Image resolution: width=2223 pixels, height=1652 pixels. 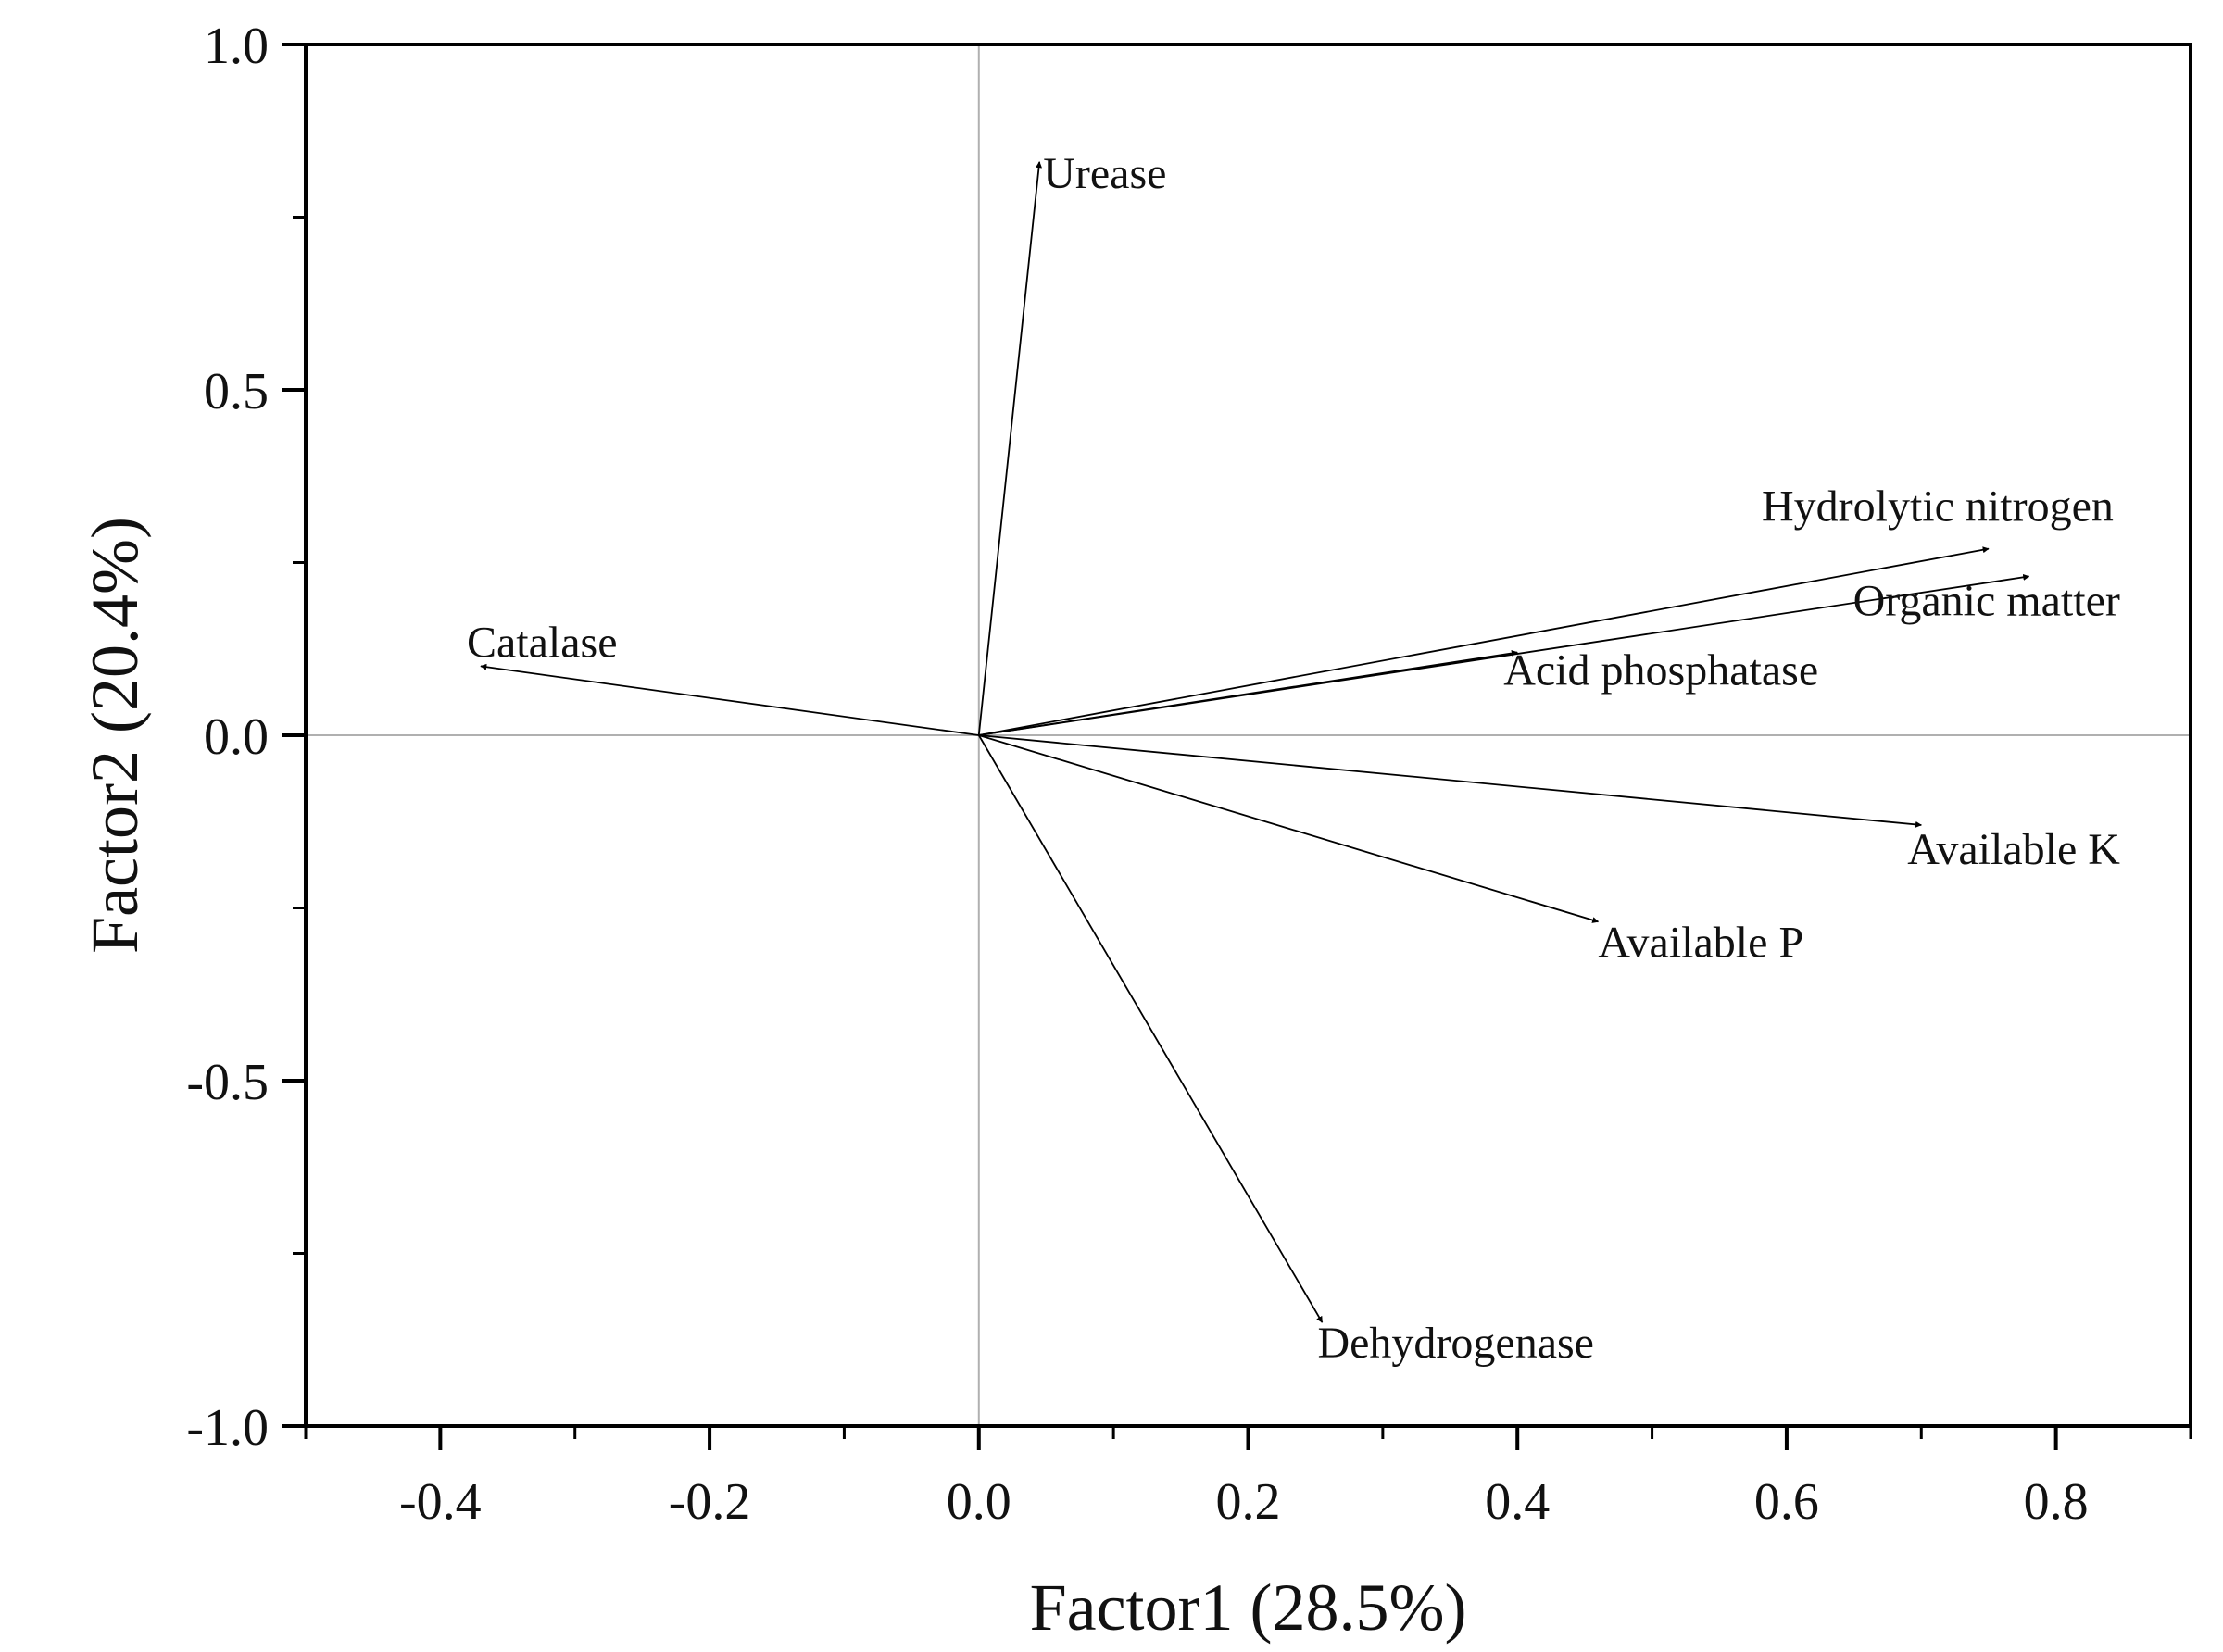 What do you see at coordinates (227, 1428) in the screenshot?
I see `y-tick-label: -1.0` at bounding box center [227, 1428].